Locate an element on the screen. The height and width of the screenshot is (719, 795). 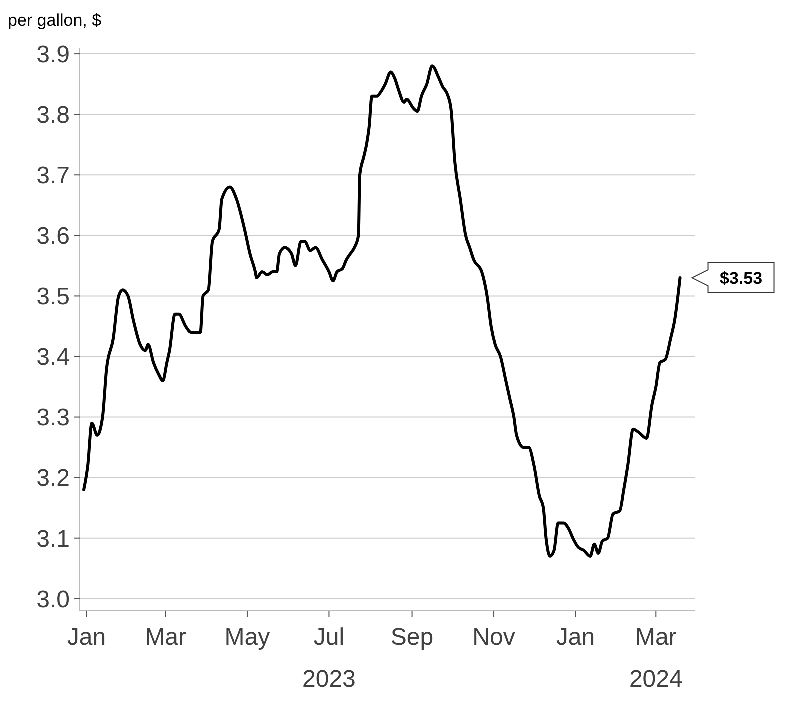
y-tick-label: 3.2 is located at coordinates (53, 478).